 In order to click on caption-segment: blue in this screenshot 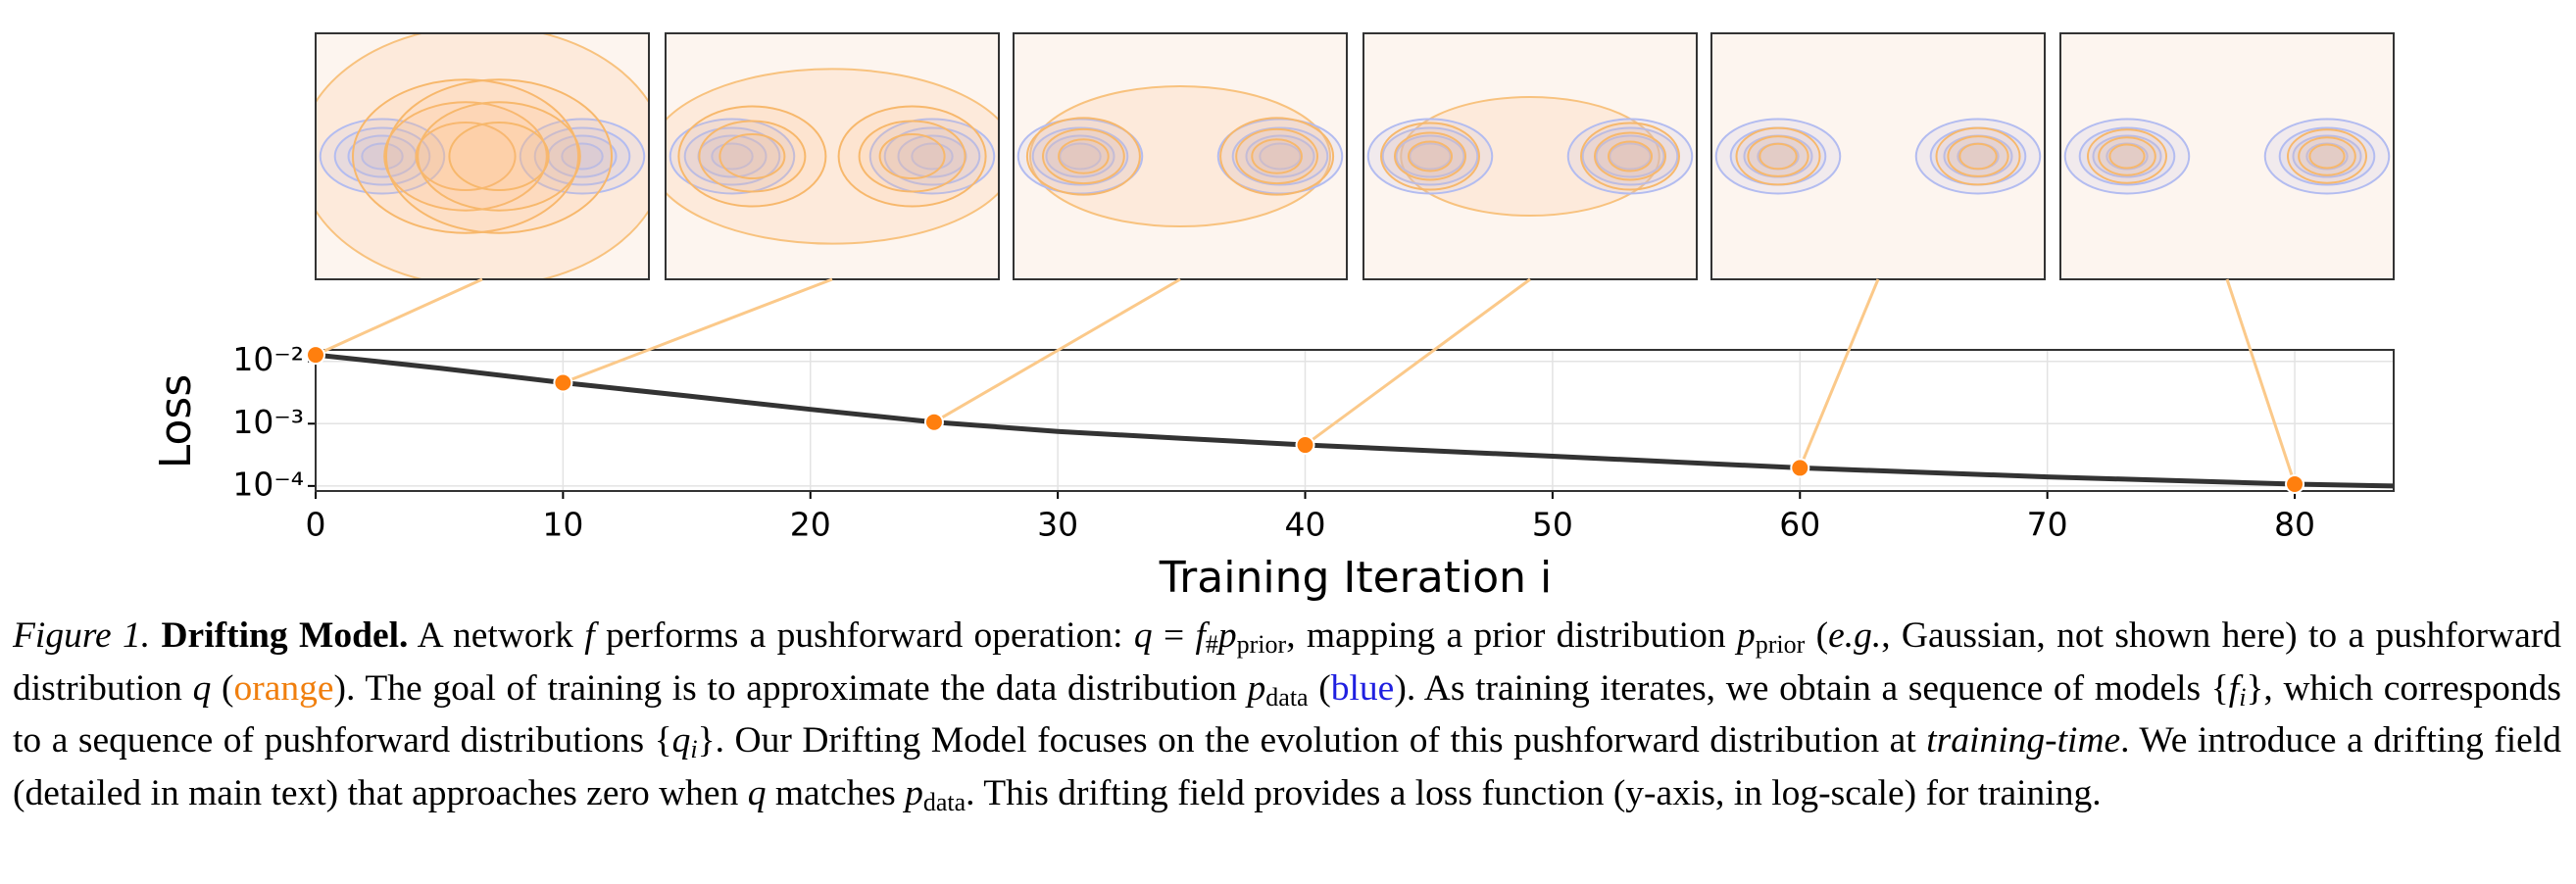, I will do `click(1362, 688)`.